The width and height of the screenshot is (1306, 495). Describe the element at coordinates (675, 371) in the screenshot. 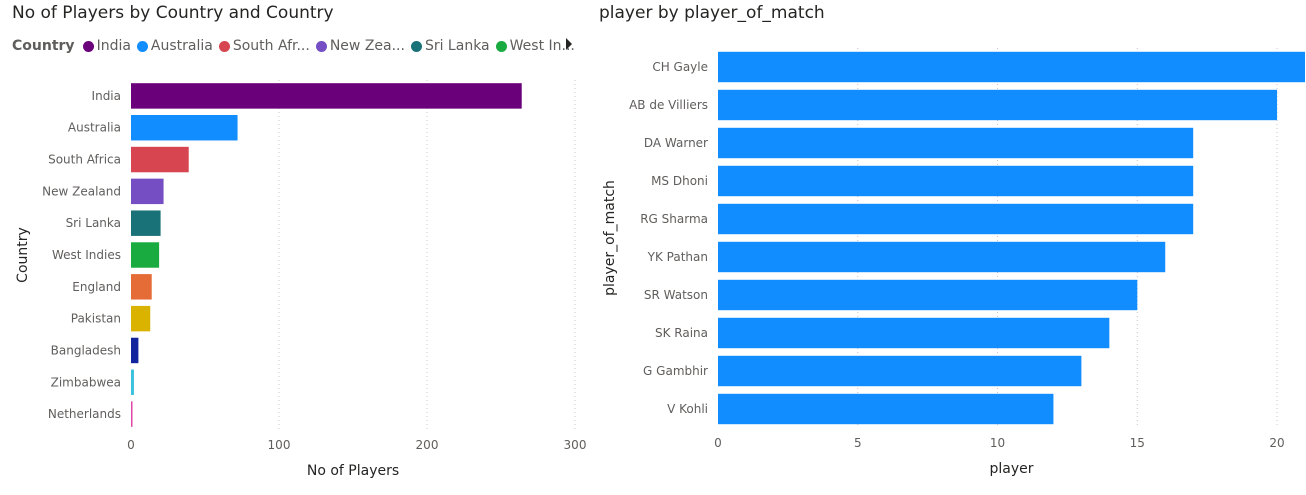

I see `category-label: G Gambhir` at that location.